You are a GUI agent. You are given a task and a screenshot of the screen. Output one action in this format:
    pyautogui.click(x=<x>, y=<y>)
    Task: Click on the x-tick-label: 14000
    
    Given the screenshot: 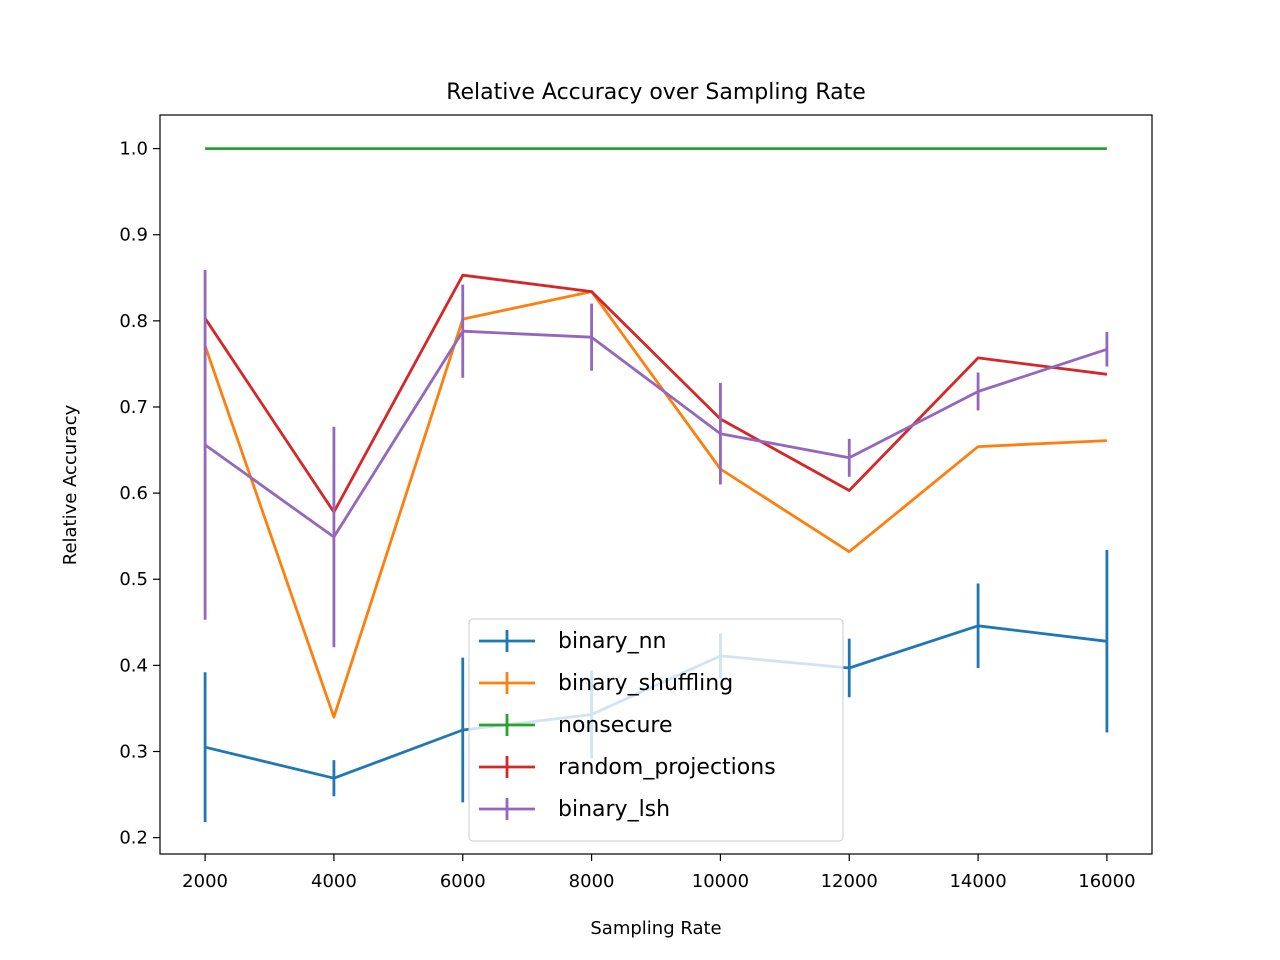 What is the action you would take?
    pyautogui.click(x=977, y=881)
    